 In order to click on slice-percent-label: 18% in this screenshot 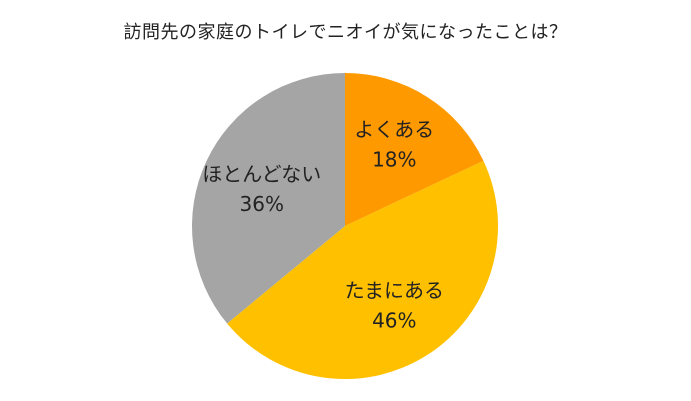, I will do `click(394, 159)`.